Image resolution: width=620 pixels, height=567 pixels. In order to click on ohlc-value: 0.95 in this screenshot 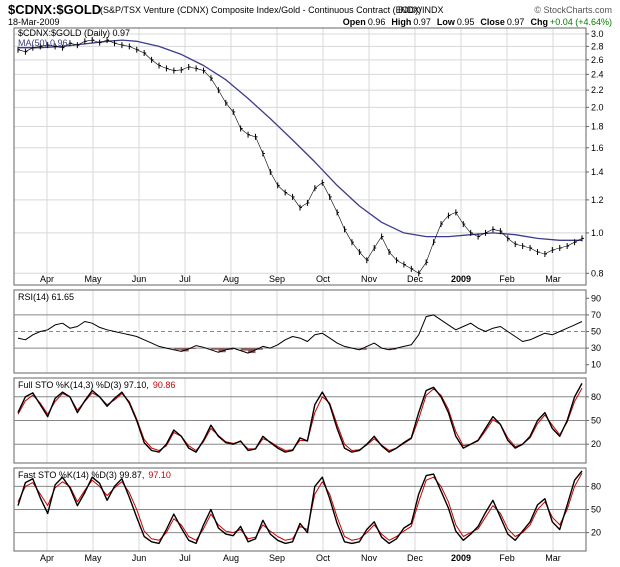, I will do `click(466, 22)`.